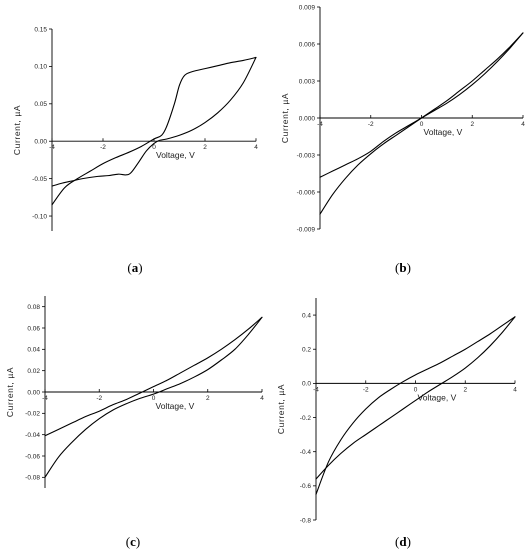 The width and height of the screenshot is (529, 550). I want to click on y-tick-label: 0.009, so click(307, 7).